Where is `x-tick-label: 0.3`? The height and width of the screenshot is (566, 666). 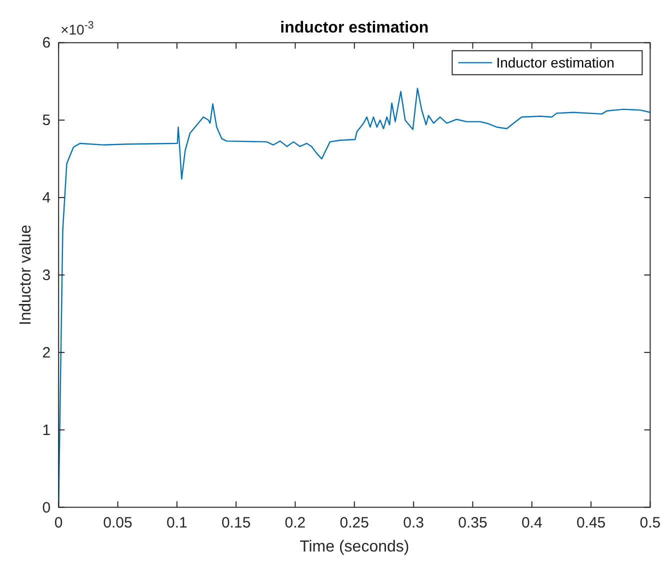
x-tick-label: 0.3 is located at coordinates (413, 523).